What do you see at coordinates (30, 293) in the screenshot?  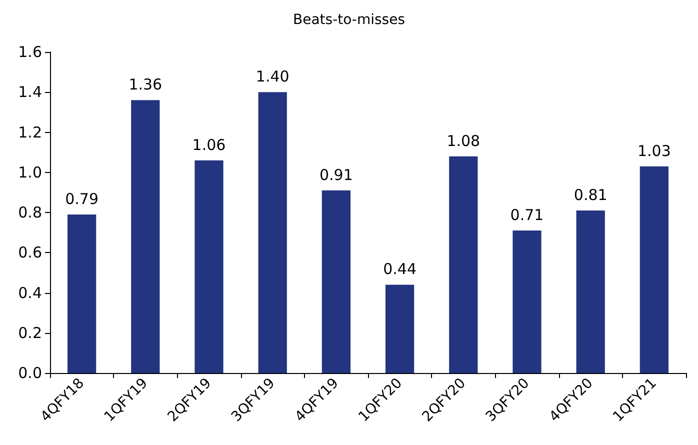 I see `y-tick-label: 0.4` at bounding box center [30, 293].